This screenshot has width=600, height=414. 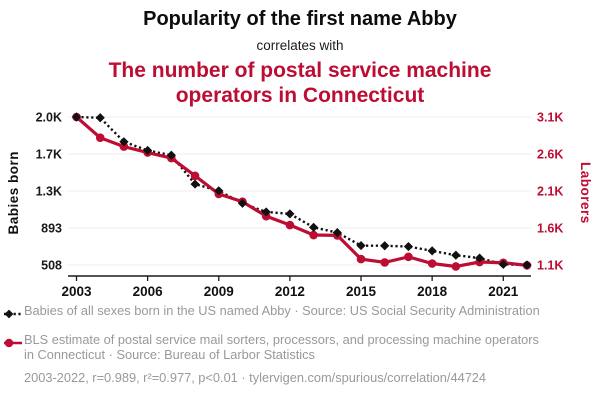 What do you see at coordinates (49, 192) in the screenshot?
I see `left-tick-label: 1.3K` at bounding box center [49, 192].